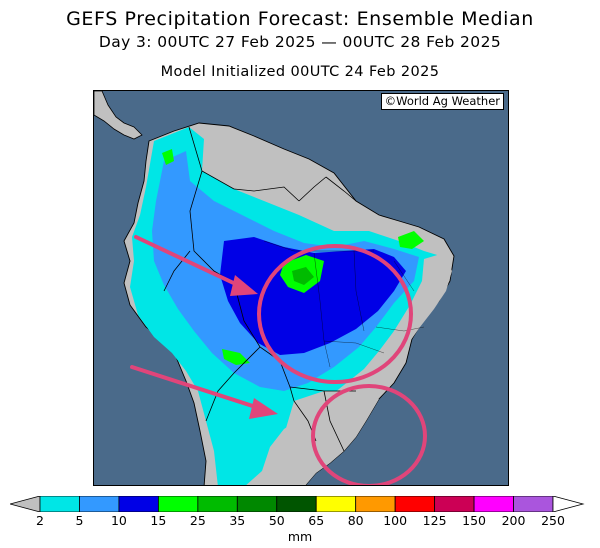 The image size is (600, 548). Describe the element at coordinates (263, 408) in the screenshot. I see `arrow-head-southern` at that location.